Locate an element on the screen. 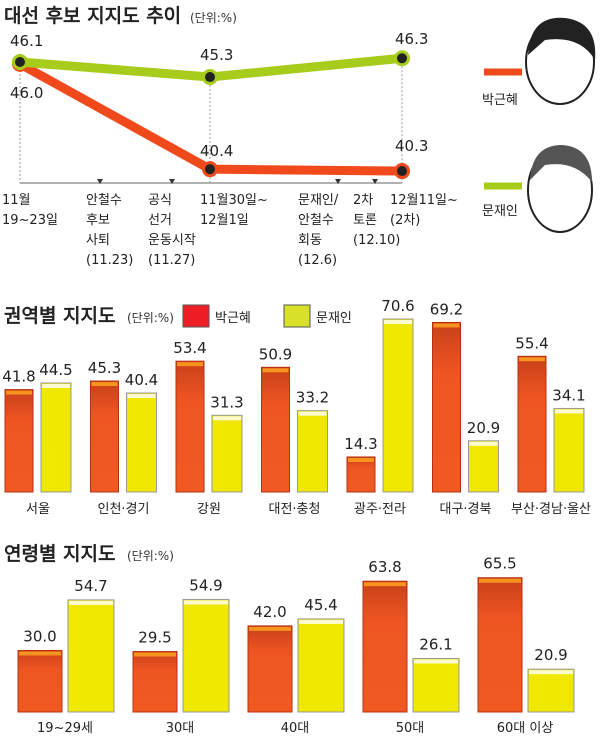 Image resolution: width=600 pixels, height=737 pixels. x-tick-label: 19~23일 is located at coordinates (30, 220).